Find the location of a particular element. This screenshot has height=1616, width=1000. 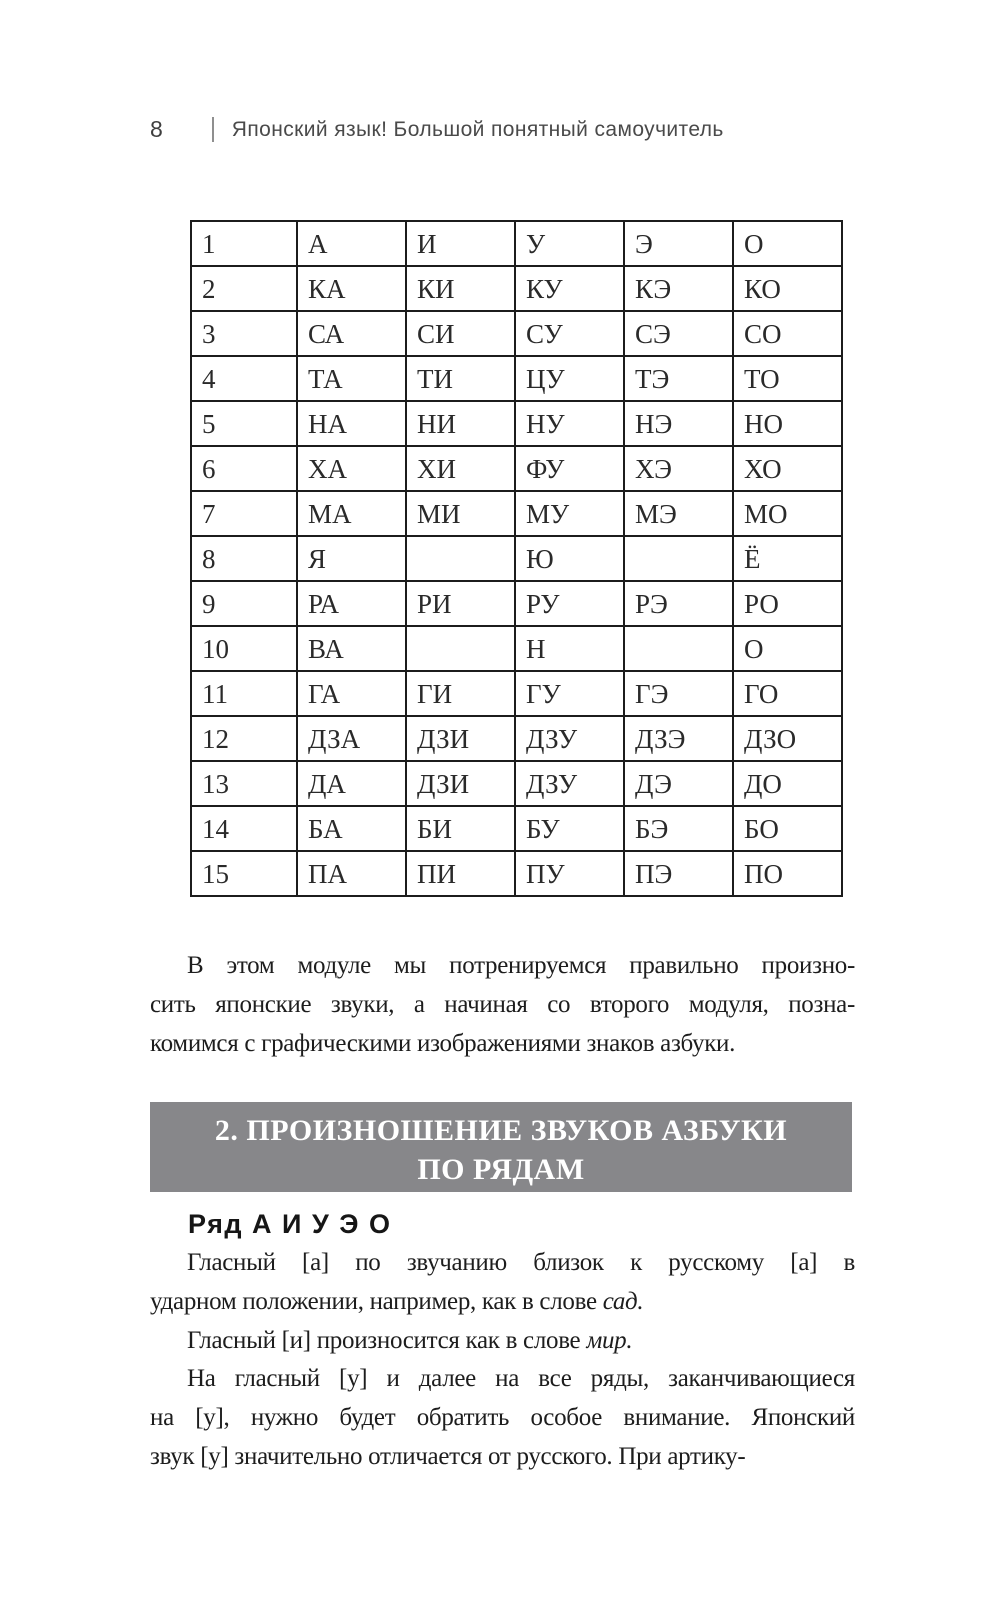

syllable-cell: ХИ is located at coordinates (460, 468).